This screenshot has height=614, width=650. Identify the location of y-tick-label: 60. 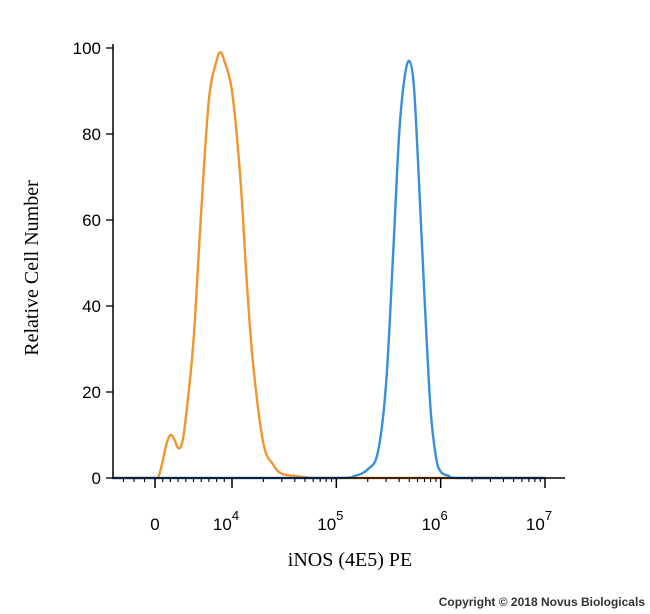
(91, 220).